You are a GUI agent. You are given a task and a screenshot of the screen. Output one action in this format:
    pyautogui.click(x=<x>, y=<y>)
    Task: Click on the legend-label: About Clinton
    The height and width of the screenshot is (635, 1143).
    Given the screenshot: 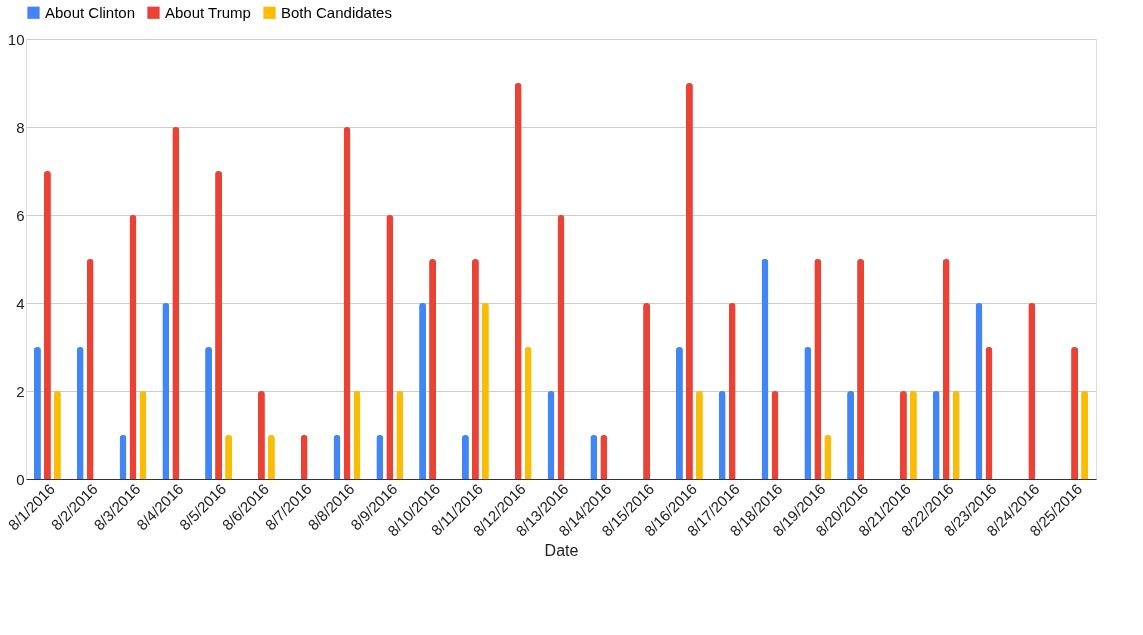 What is the action you would take?
    pyautogui.click(x=90, y=12)
    